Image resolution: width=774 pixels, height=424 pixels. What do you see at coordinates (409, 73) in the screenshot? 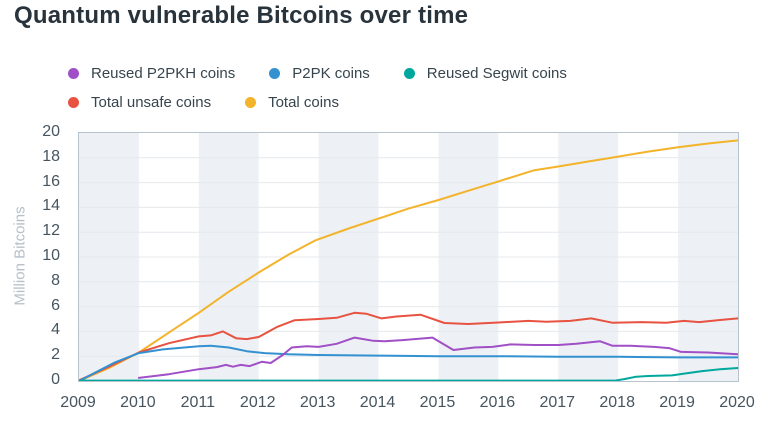
I see `legend-swatch-reused-segwit-coins` at bounding box center [409, 73].